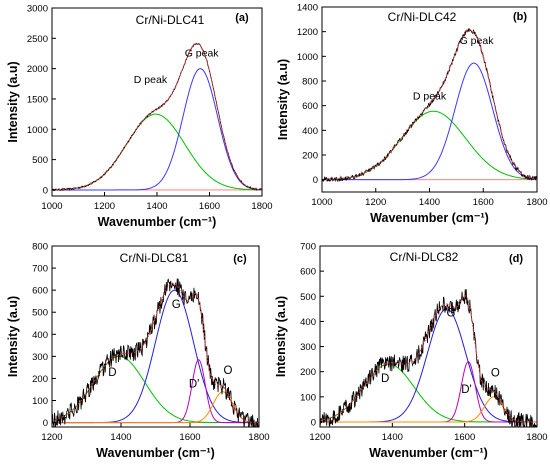 This screenshot has width=550, height=470. I want to click on panel-title: Cr/Ni-DLC82, so click(424, 257).